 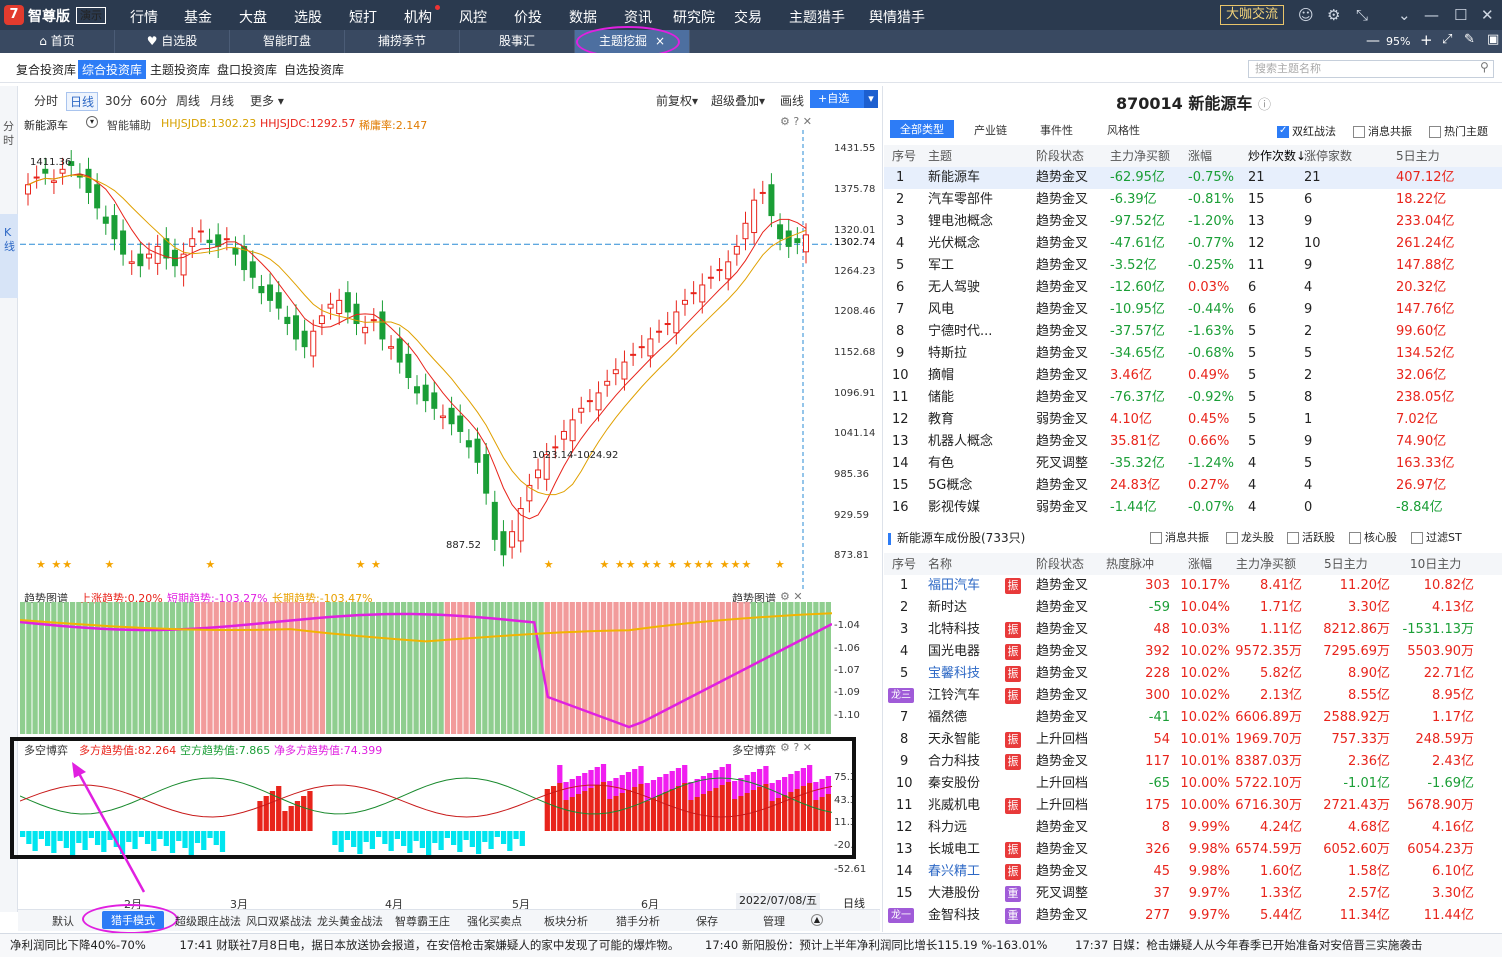 What do you see at coordinates (426, 668) in the screenshot?
I see `trend-chart` at bounding box center [426, 668].